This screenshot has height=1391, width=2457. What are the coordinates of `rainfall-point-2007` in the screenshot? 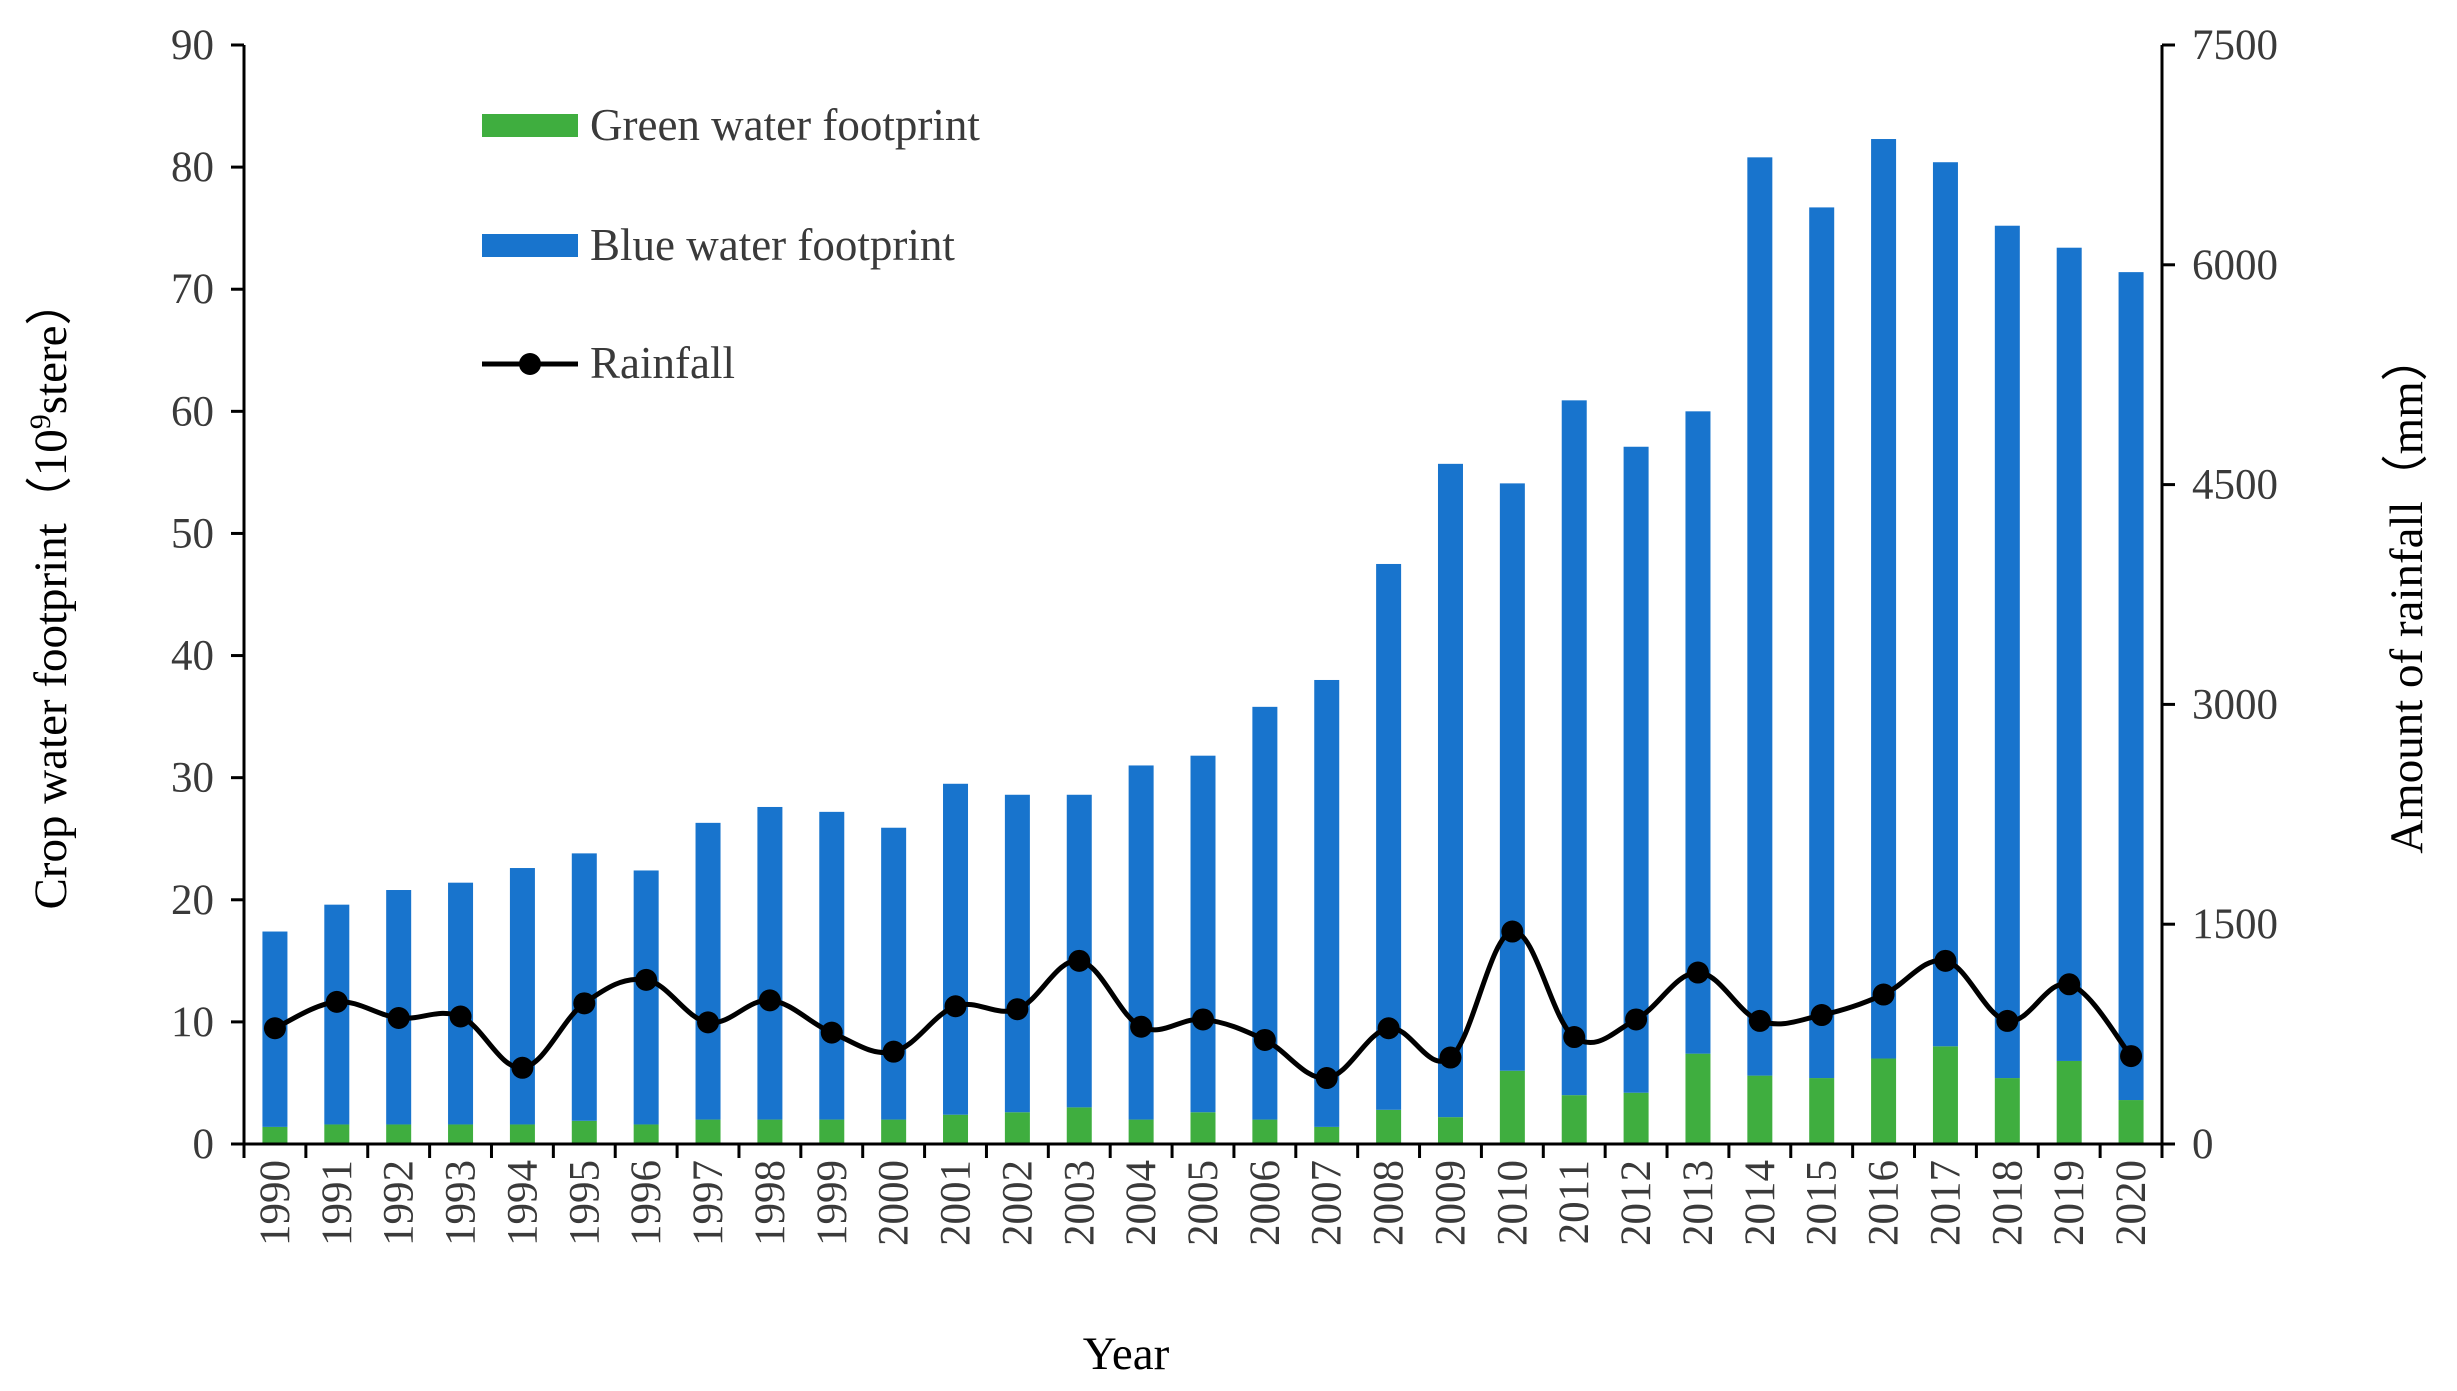 It's located at (1326, 1078).